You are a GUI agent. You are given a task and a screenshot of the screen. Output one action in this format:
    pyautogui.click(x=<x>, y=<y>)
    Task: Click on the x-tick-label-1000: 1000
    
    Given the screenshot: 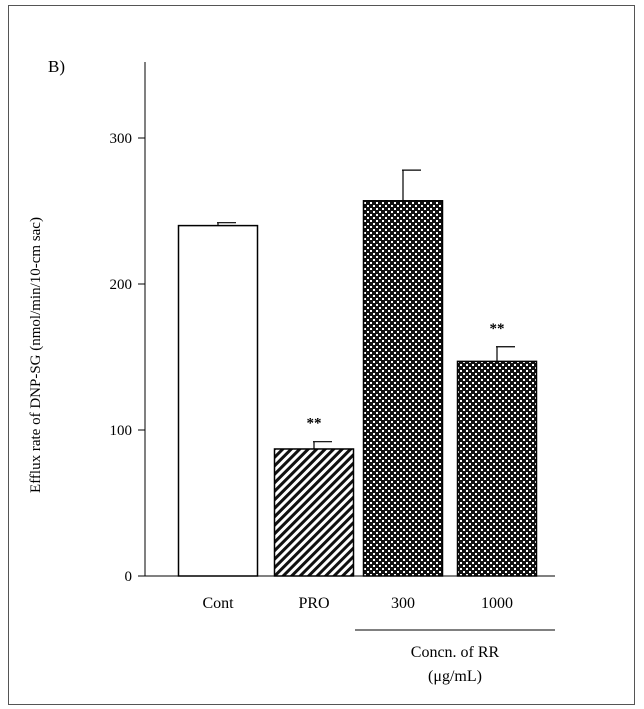 What is the action you would take?
    pyautogui.click(x=497, y=603)
    